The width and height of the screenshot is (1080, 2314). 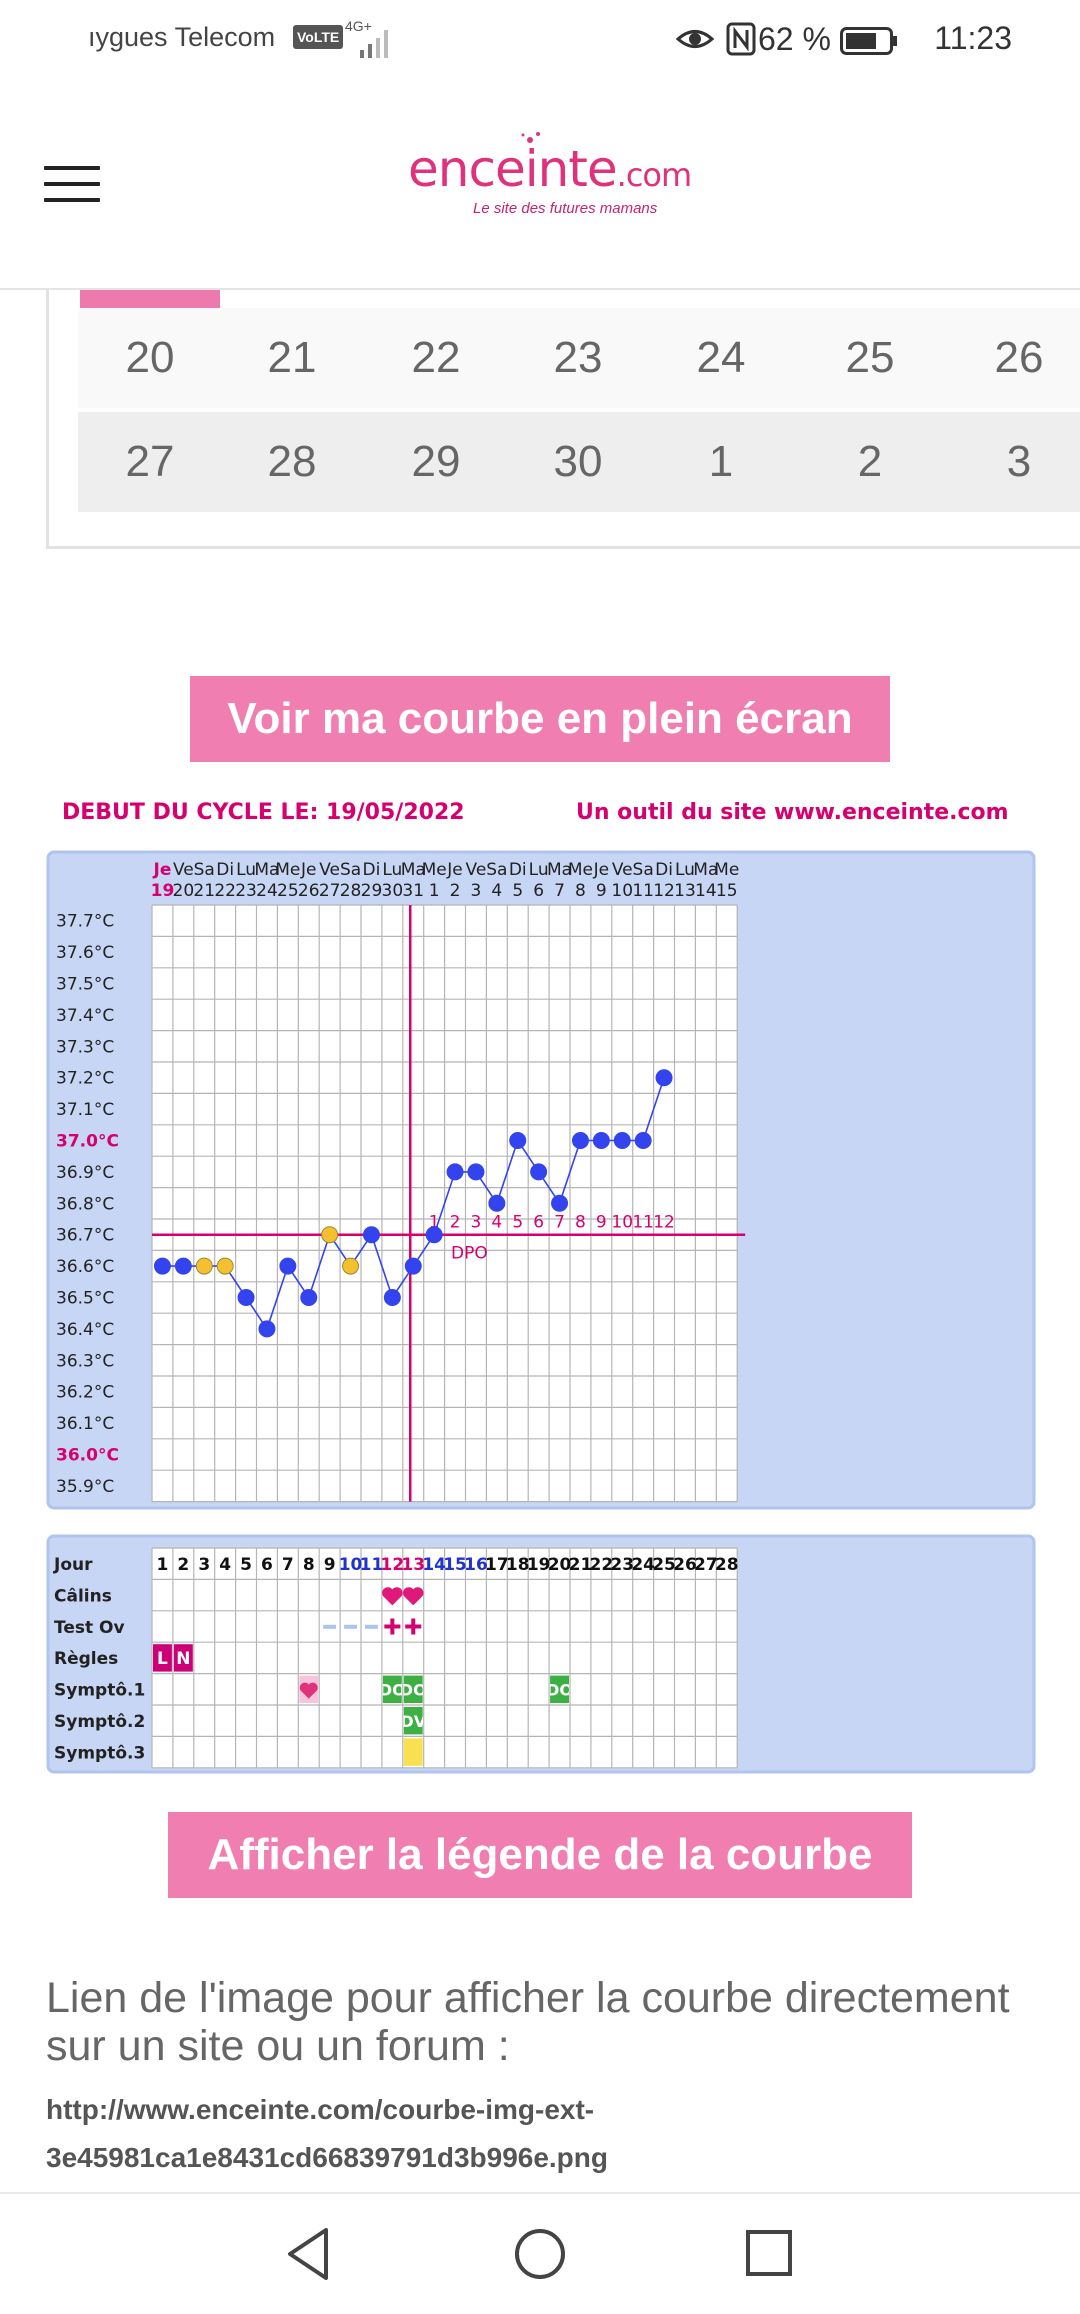 What do you see at coordinates (150, 461) in the screenshot?
I see `calendar-day: 27` at bounding box center [150, 461].